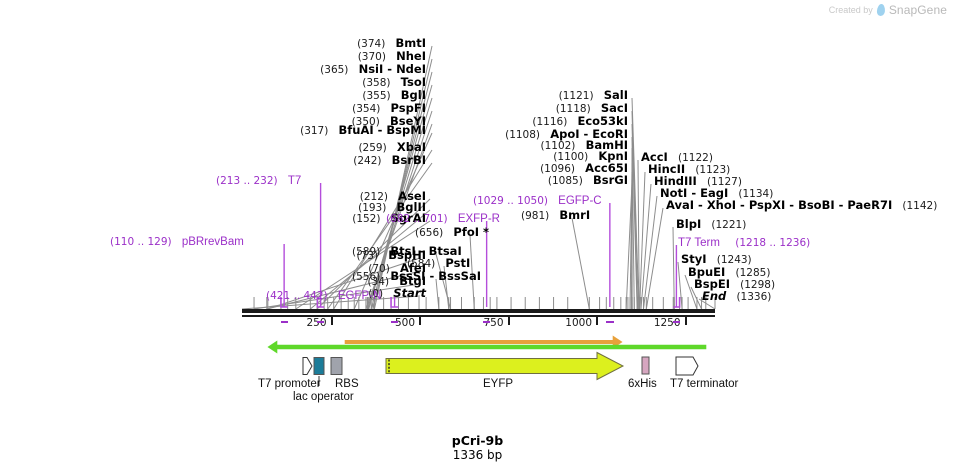 This screenshot has height=467, width=955. I want to click on enzyme-position: (354), so click(366, 109).